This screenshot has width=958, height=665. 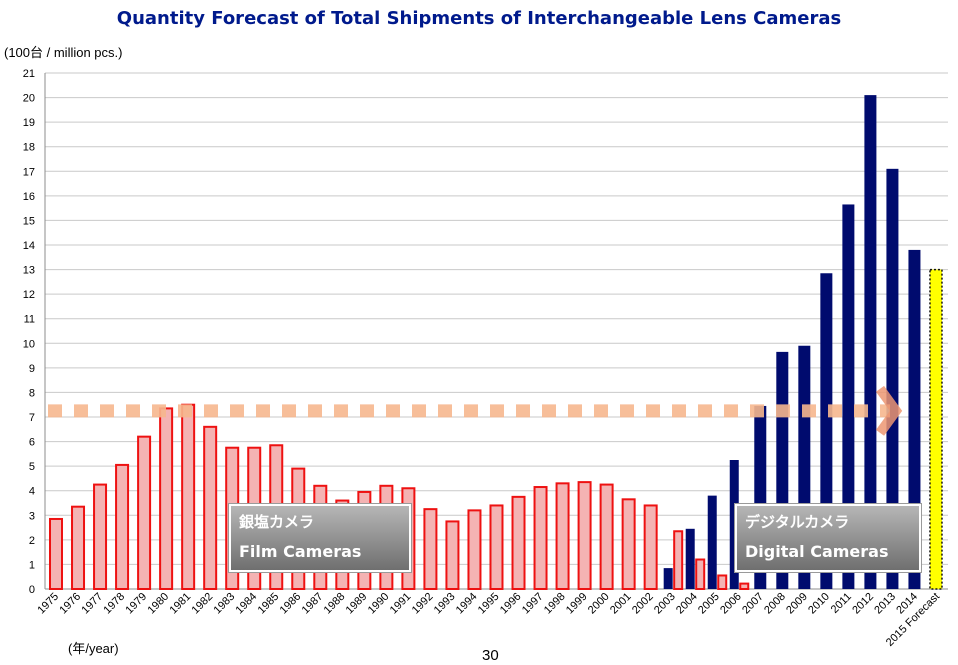 I want to click on y-tick-13: 13, so click(x=29, y=271).